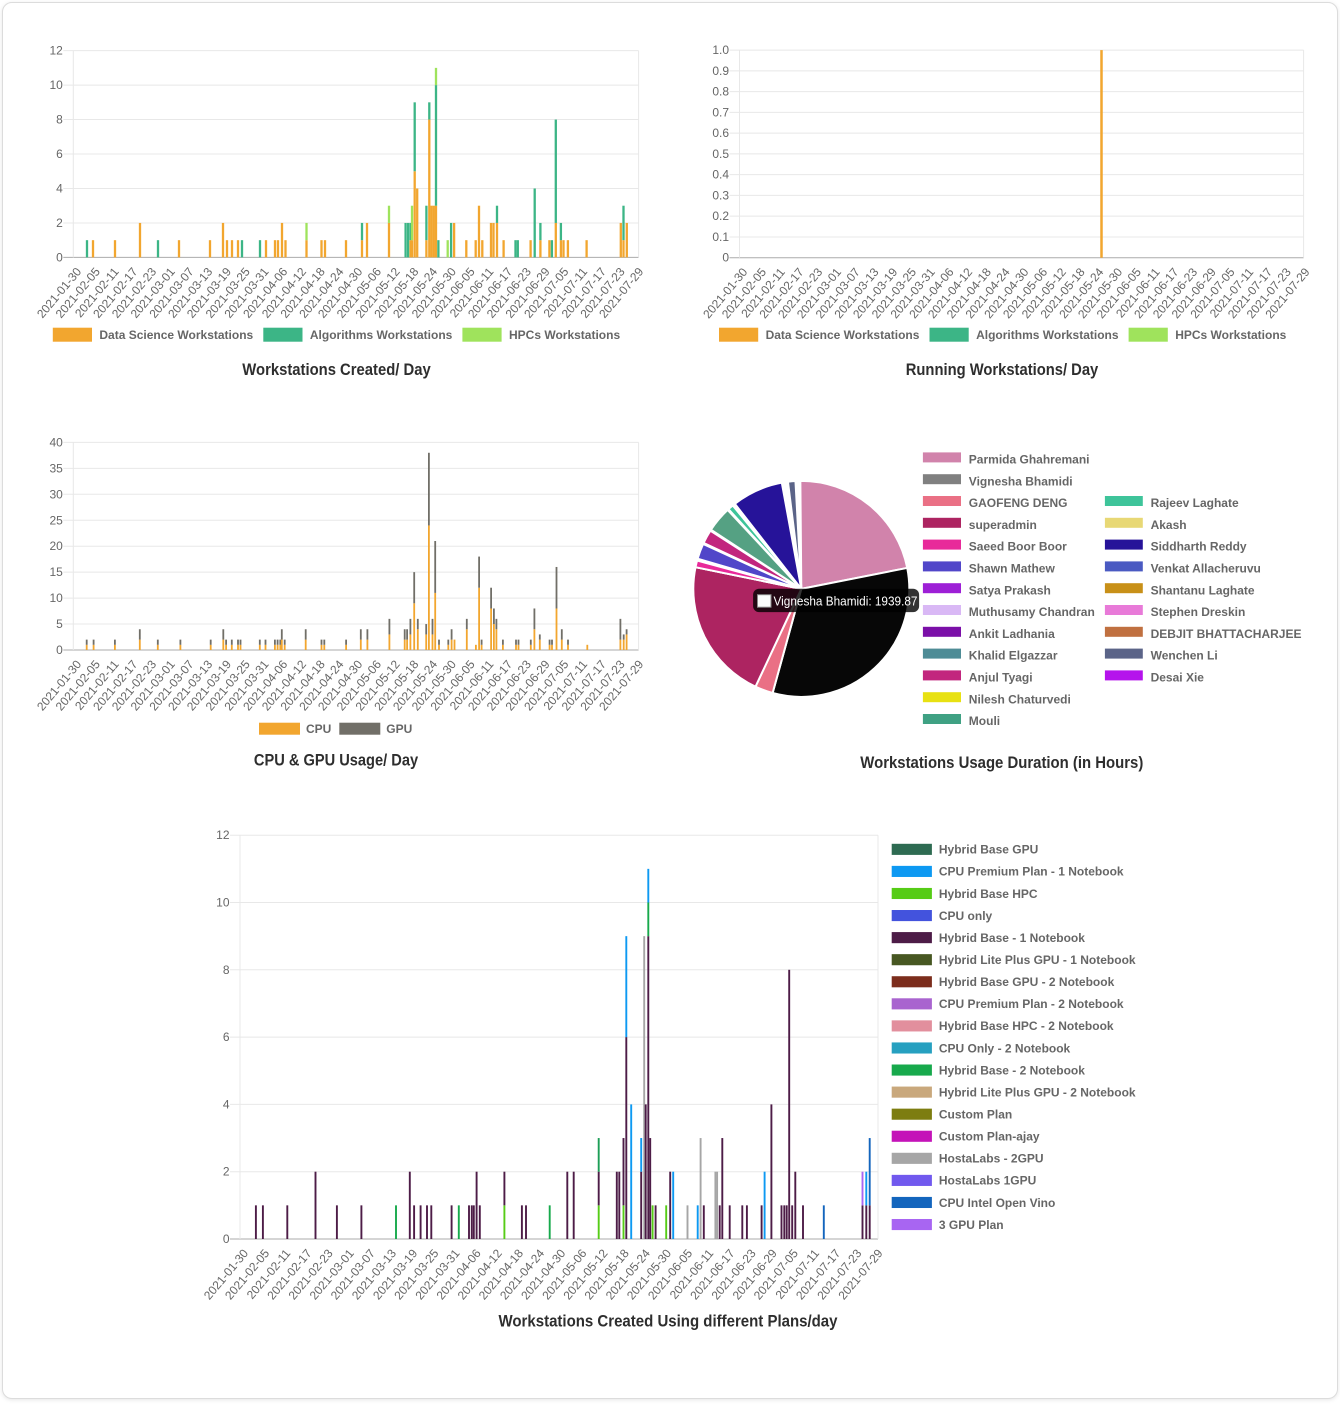 This screenshot has height=1405, width=1340. What do you see at coordinates (1012, 634) in the screenshot?
I see `svg-text: Ankit Ladhania` at bounding box center [1012, 634].